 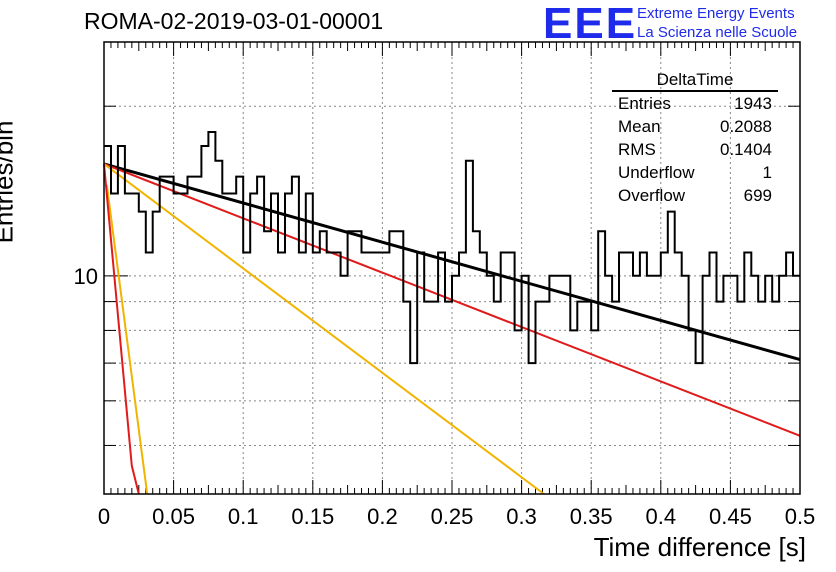 I want to click on chart-title: ROMA-02-2019-03-01-00001, so click(x=234, y=21).